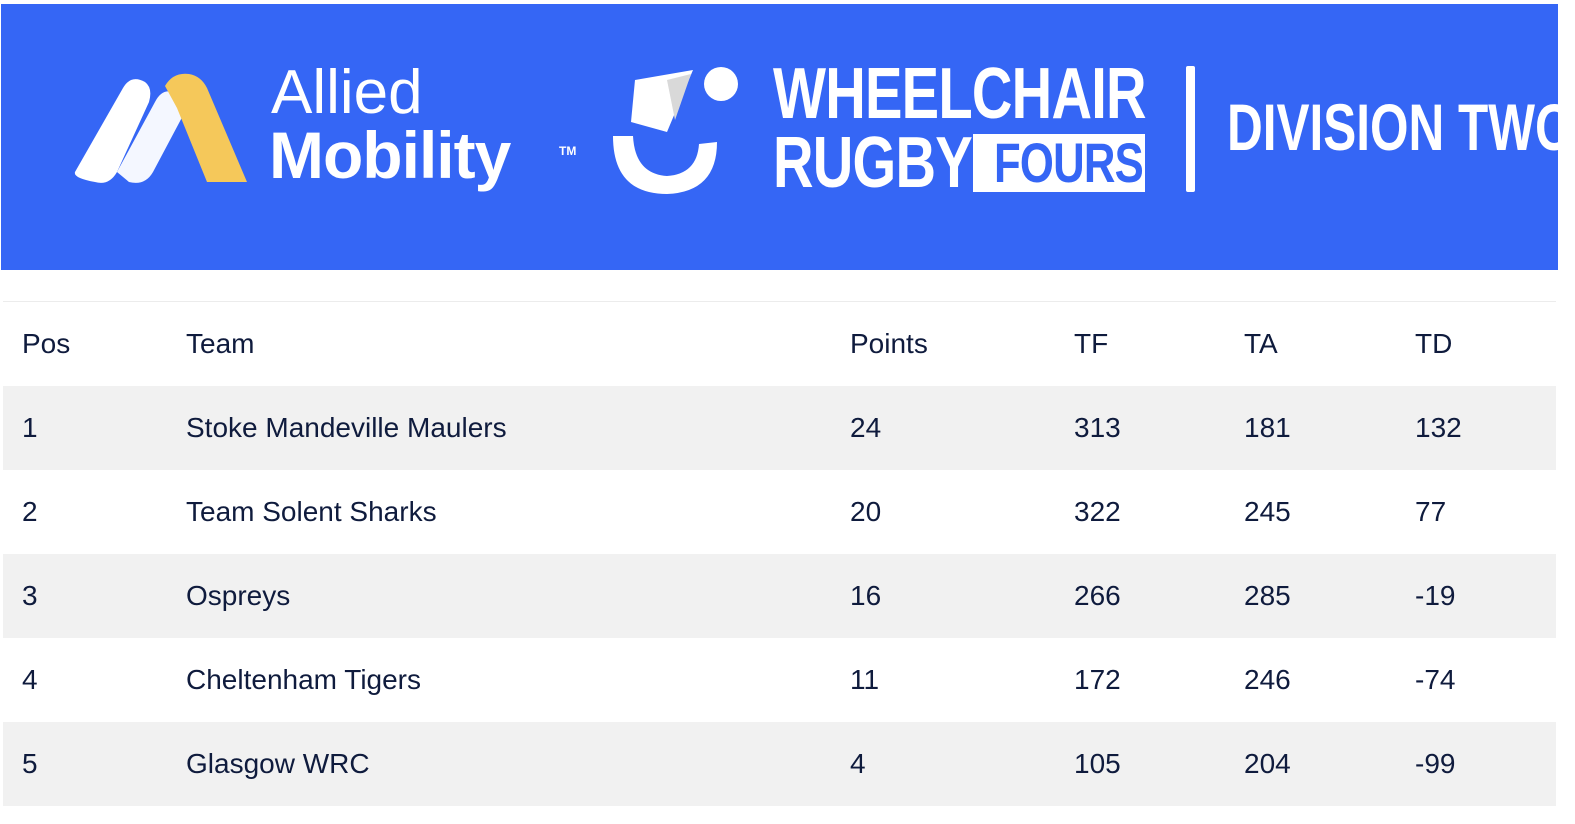  Describe the element at coordinates (1097, 679) in the screenshot. I see `cell-tf: 172` at that location.